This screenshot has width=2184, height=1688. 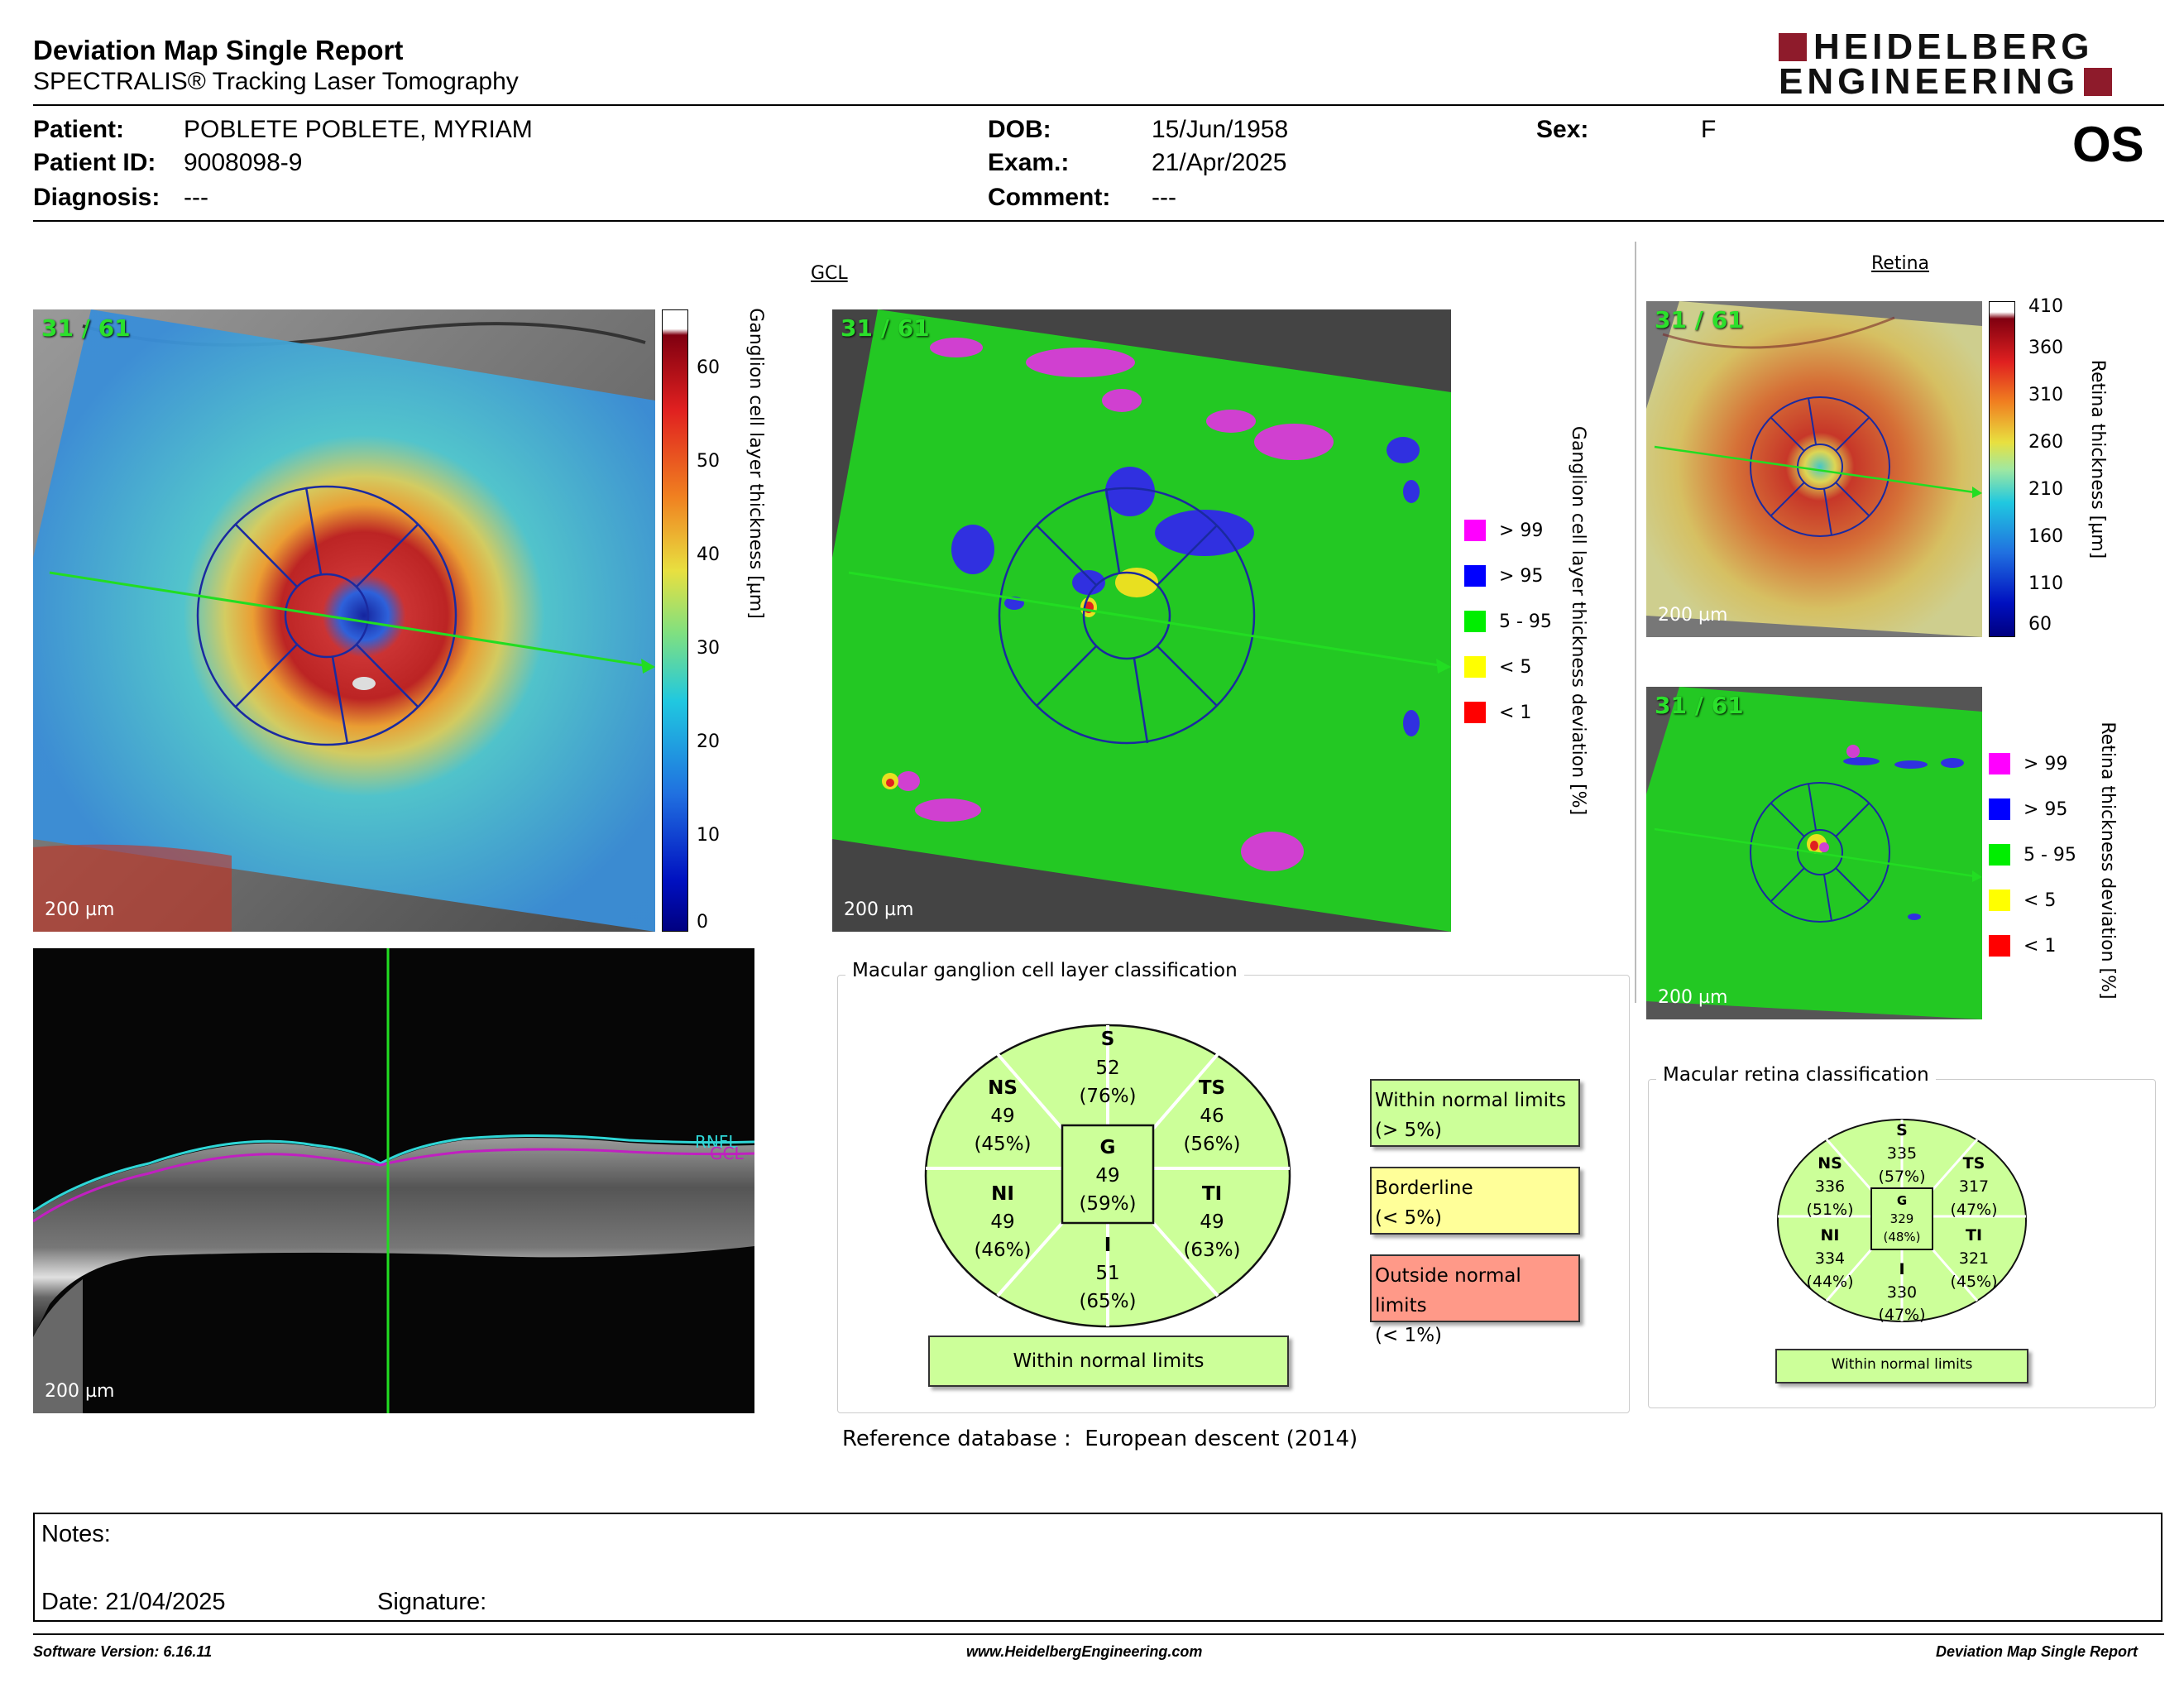 I want to click on website-link: www.HeidelbergEngineering.com, so click(x=1084, y=1651).